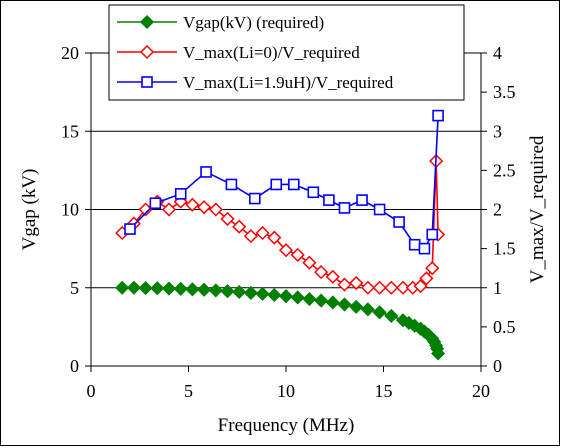  What do you see at coordinates (288, 82) in the screenshot?
I see `legend-label: V_max(Li=1.9uH)/V_required` at bounding box center [288, 82].